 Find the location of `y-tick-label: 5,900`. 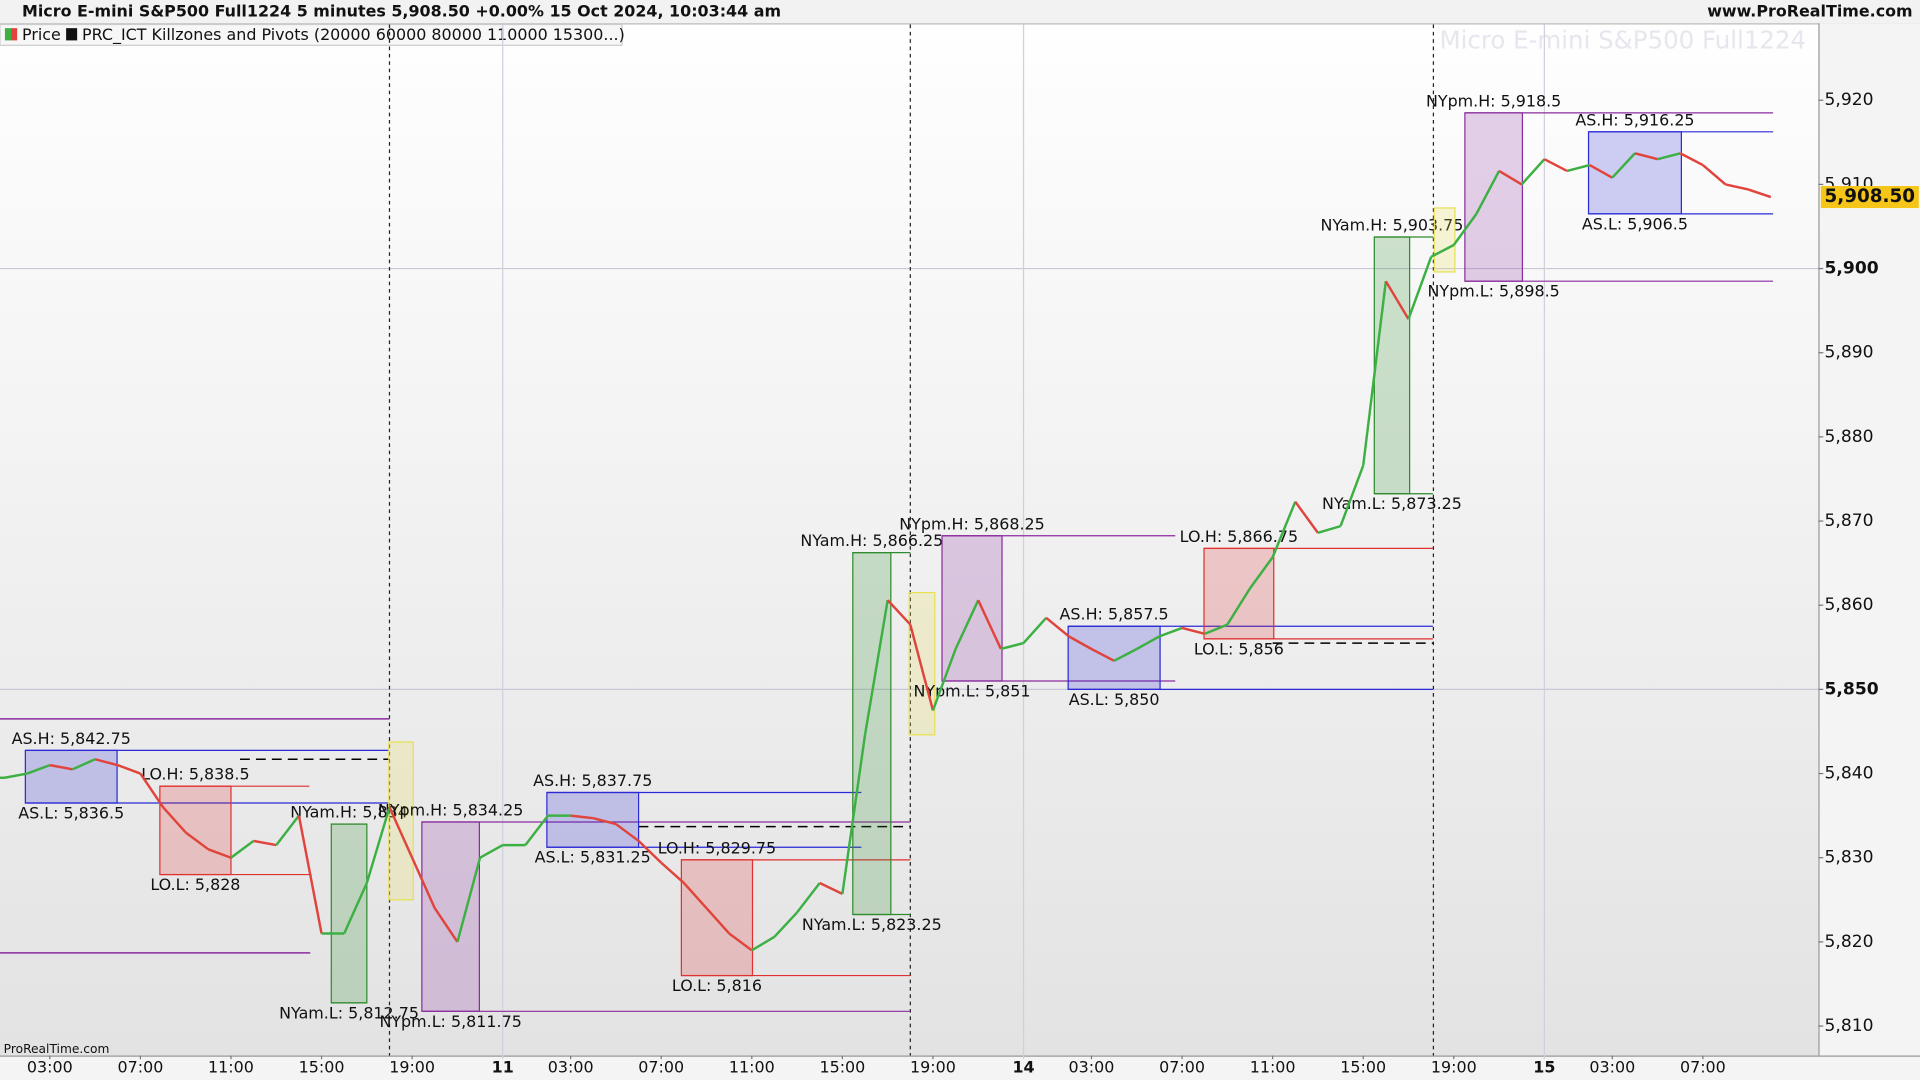

y-tick-label: 5,900 is located at coordinates (1851, 269).